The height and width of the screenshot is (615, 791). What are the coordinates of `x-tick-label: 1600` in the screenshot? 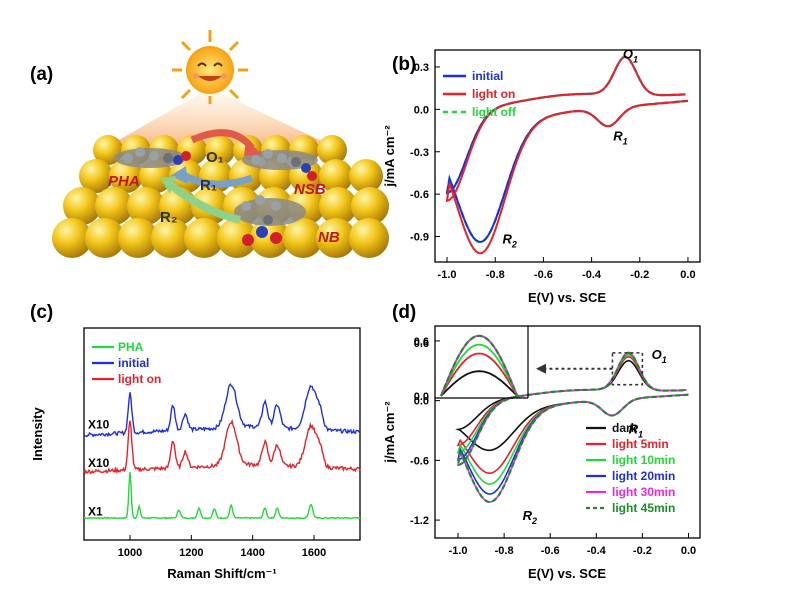 It's located at (314, 553).